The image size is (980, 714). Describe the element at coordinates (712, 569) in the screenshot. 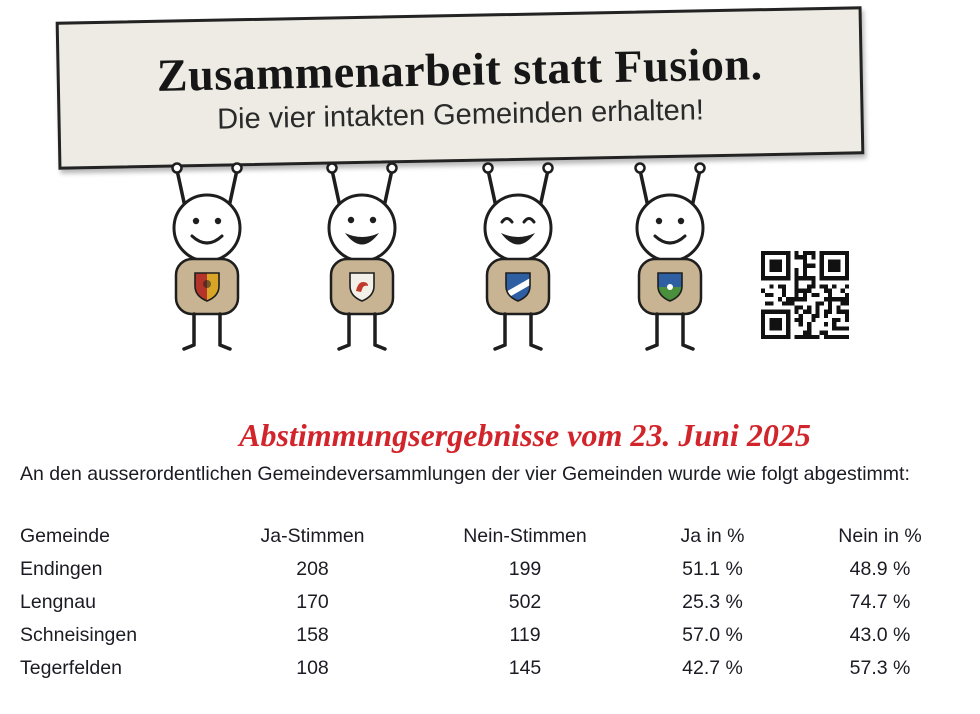

I see `table-cell: 51.1 %` at that location.